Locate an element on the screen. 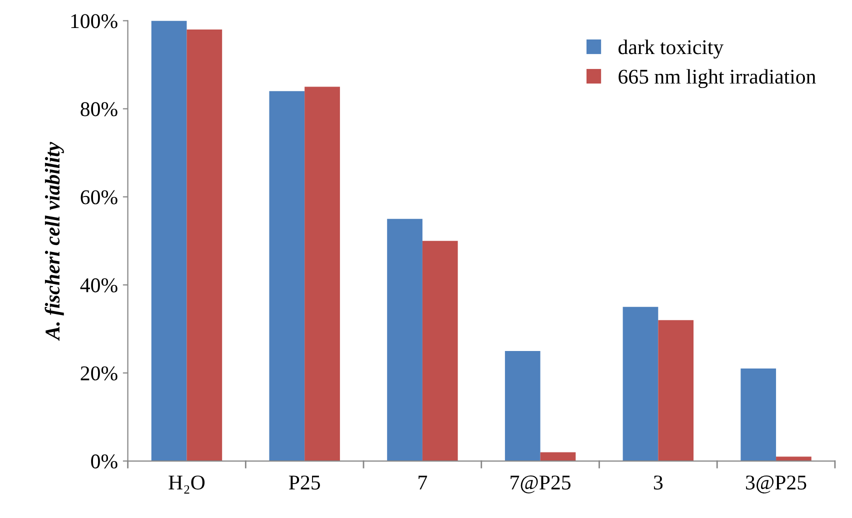 The height and width of the screenshot is (518, 852). legend-label: 665 nm light irradiation is located at coordinates (717, 78).